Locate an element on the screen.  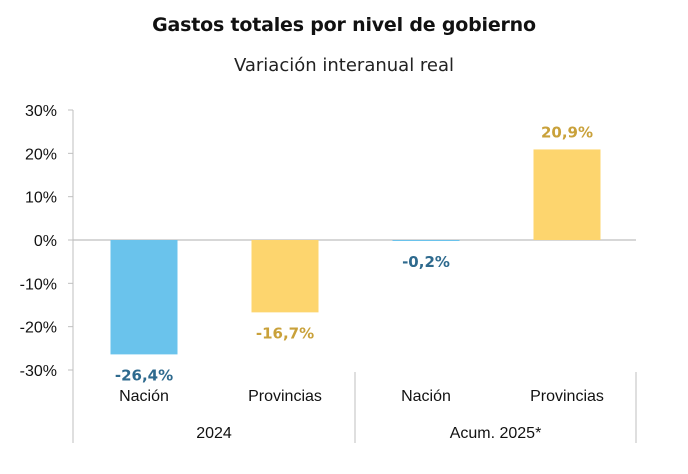
chart-title: Gastos totales por nivel de gobierno is located at coordinates (344, 25).